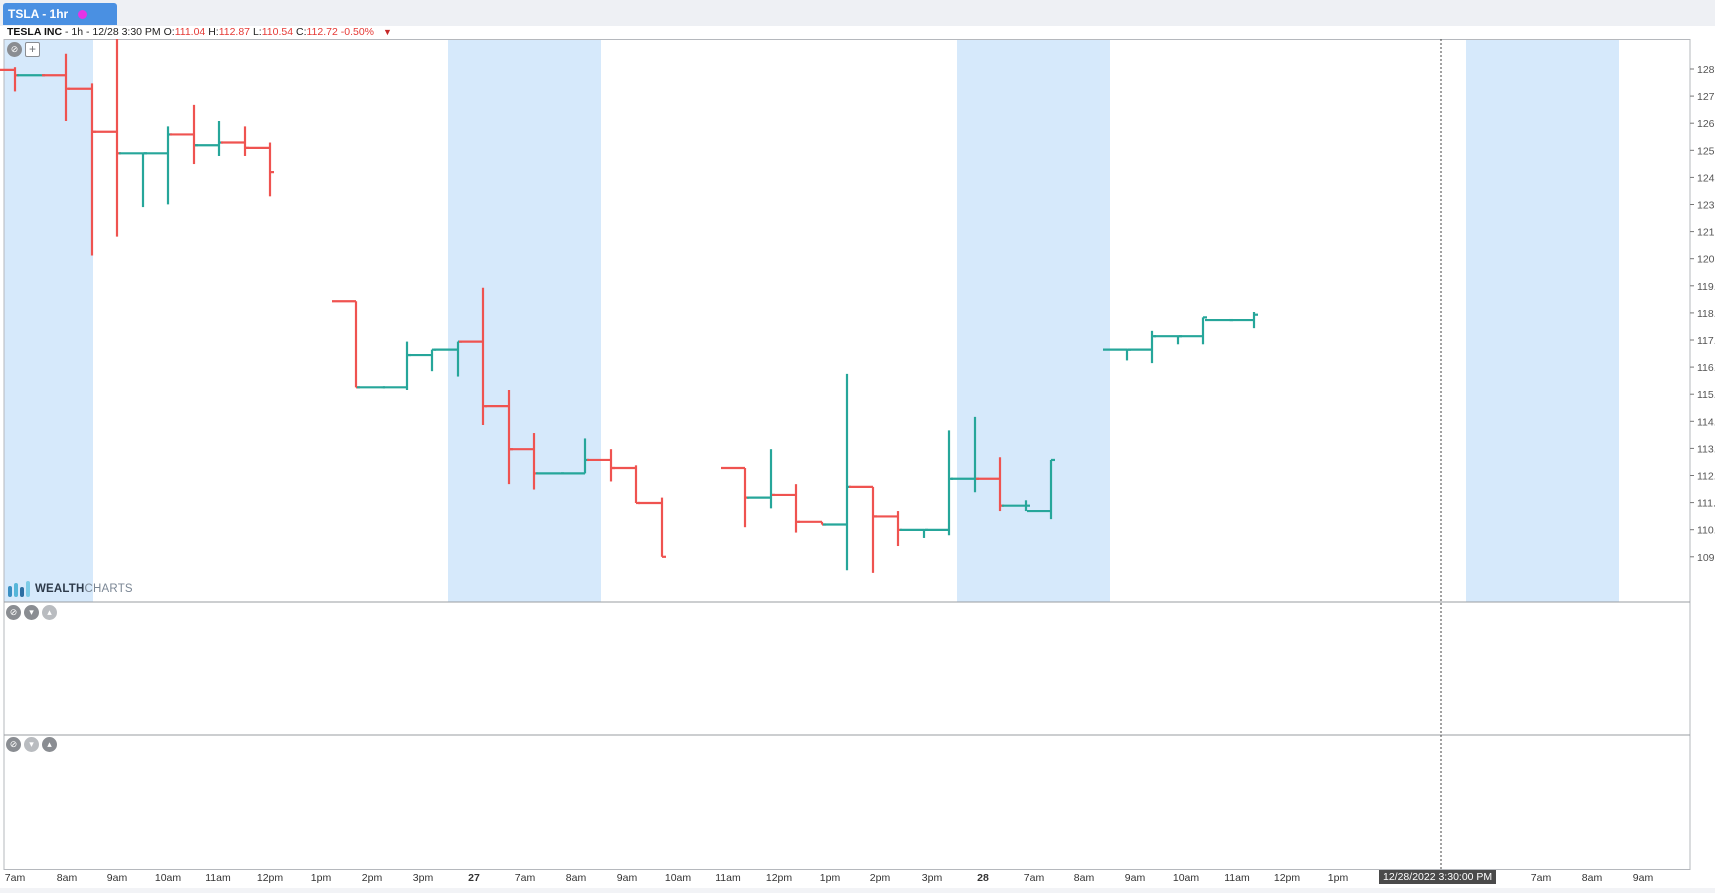 The width and height of the screenshot is (1715, 893). What do you see at coordinates (60, 588) in the screenshot?
I see `logo-text-bold: WEALTH` at bounding box center [60, 588].